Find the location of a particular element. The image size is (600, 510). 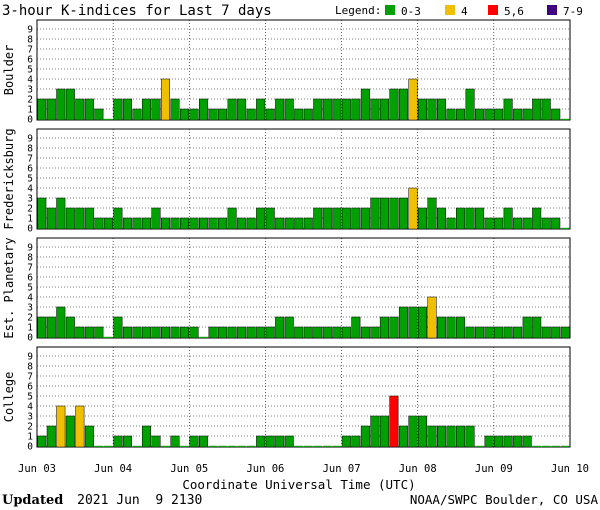

y-tick-label: 2 is located at coordinates (30, 318).